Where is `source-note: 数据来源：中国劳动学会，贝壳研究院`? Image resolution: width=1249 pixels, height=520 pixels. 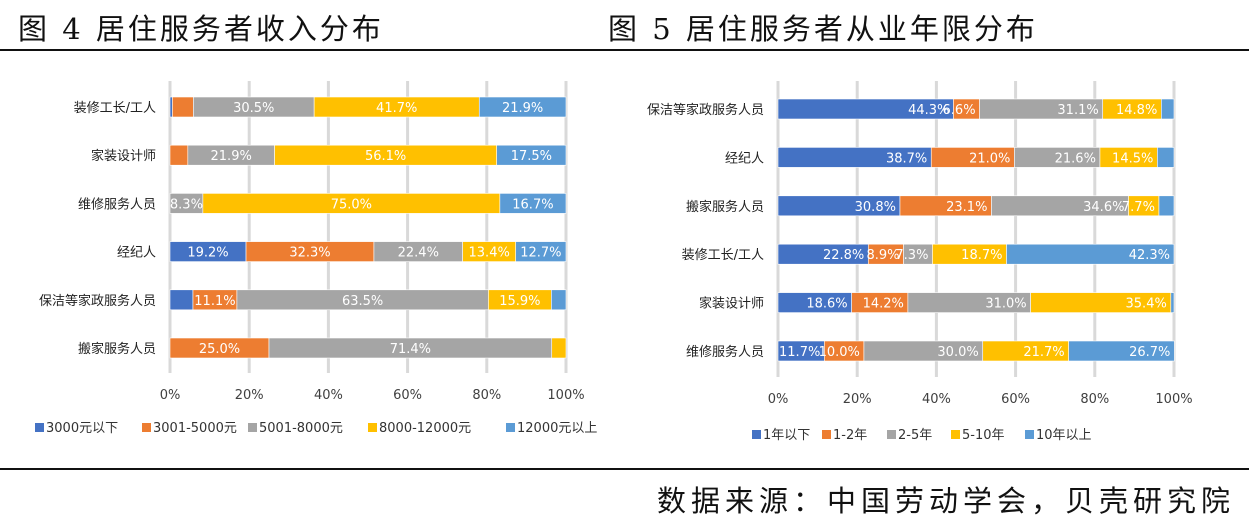
source-note: 数据来源：中国劳动学会，贝壳研究院 is located at coordinates (945, 501).